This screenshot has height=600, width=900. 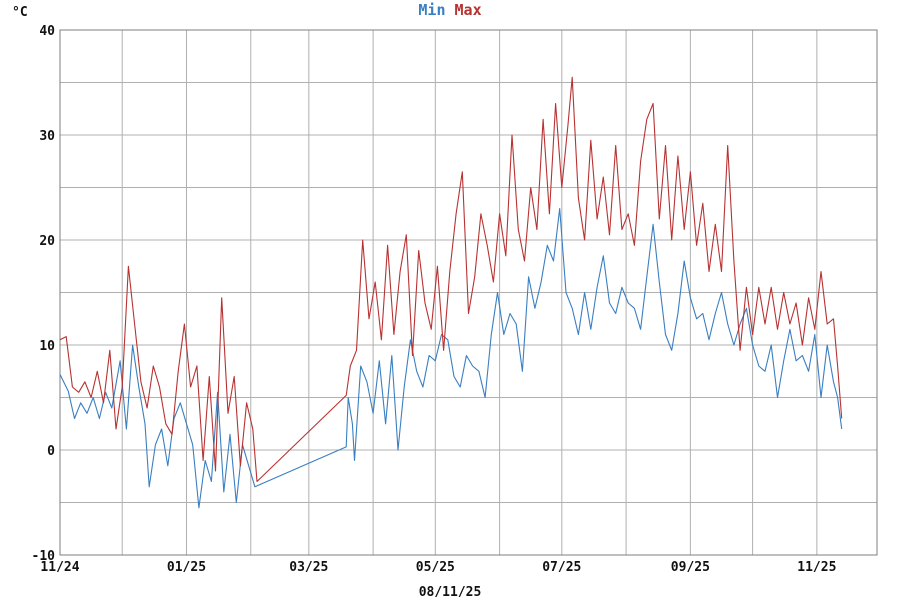 What do you see at coordinates (449, 10) in the screenshot?
I see `legend: Min Max` at bounding box center [449, 10].